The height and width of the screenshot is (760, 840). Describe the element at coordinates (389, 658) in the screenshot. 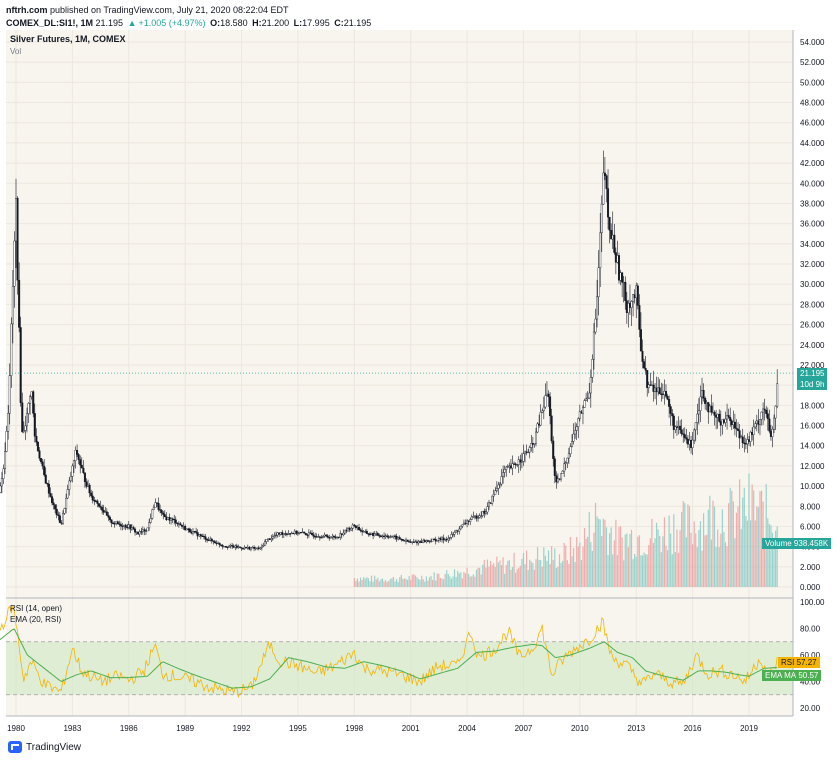

I see `ema-line` at that location.